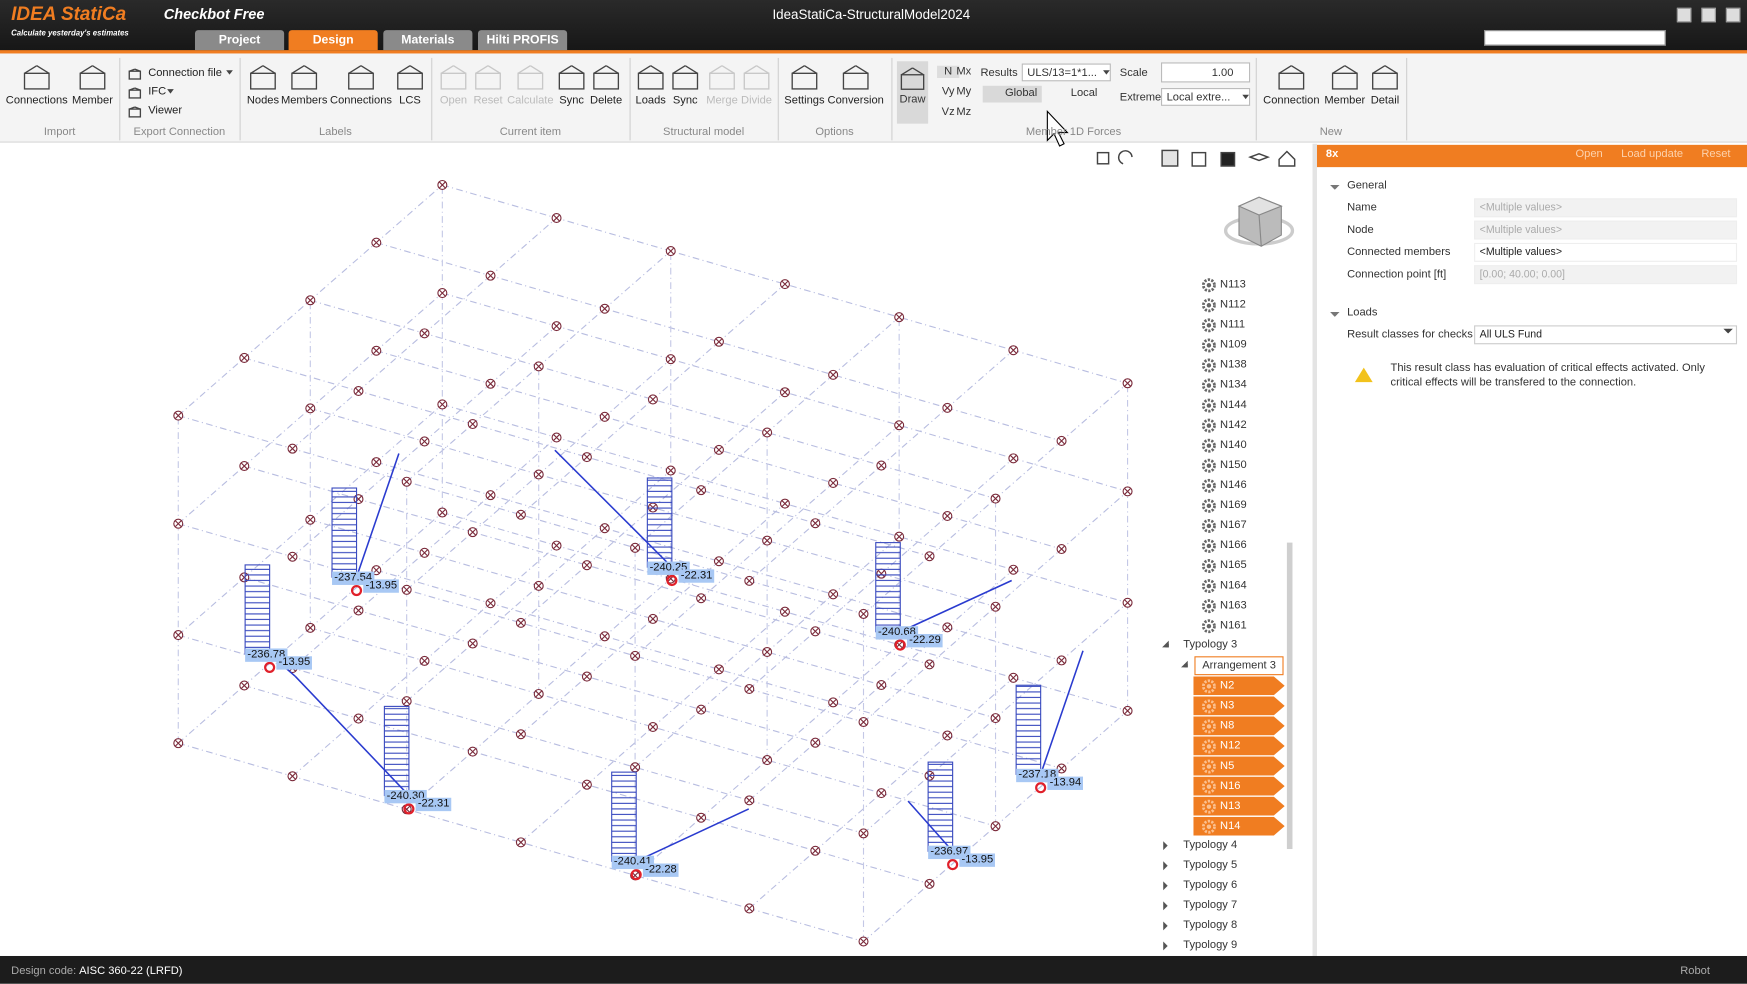  I want to click on tree-node: N165, so click(1233, 565).